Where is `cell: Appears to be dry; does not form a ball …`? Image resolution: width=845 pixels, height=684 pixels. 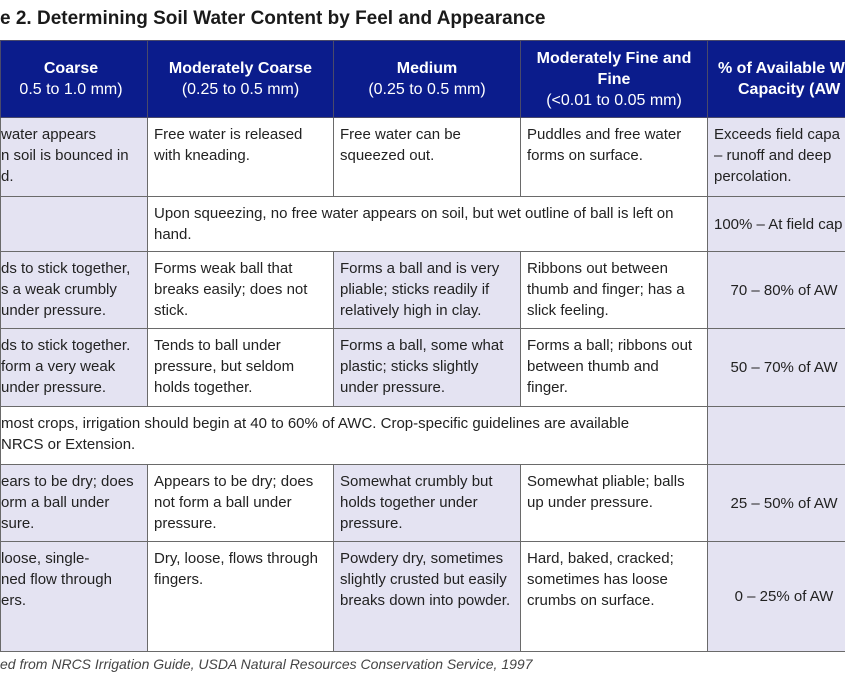 cell: Appears to be dry; does not form a ball … is located at coordinates (240, 503).